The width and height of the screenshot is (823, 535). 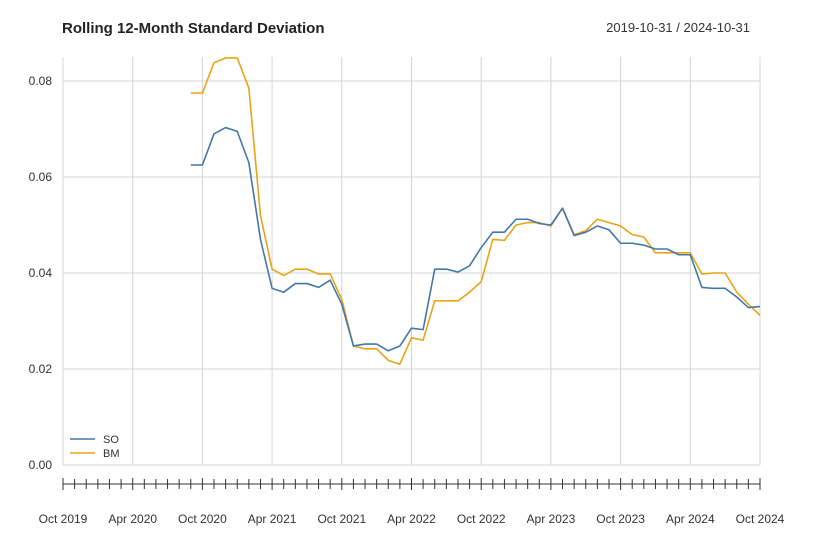 I want to click on y-tick-label: 0.08, so click(x=41, y=81).